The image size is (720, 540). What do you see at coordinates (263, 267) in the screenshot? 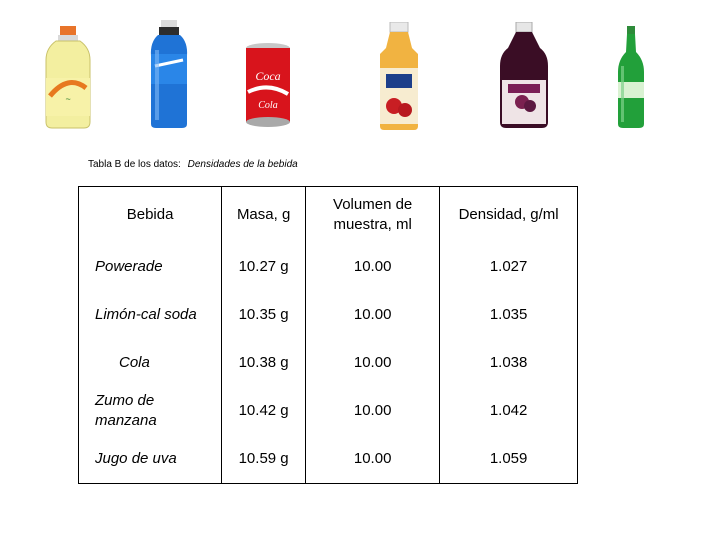
I see `mass-value: 10.27 g` at bounding box center [263, 267].